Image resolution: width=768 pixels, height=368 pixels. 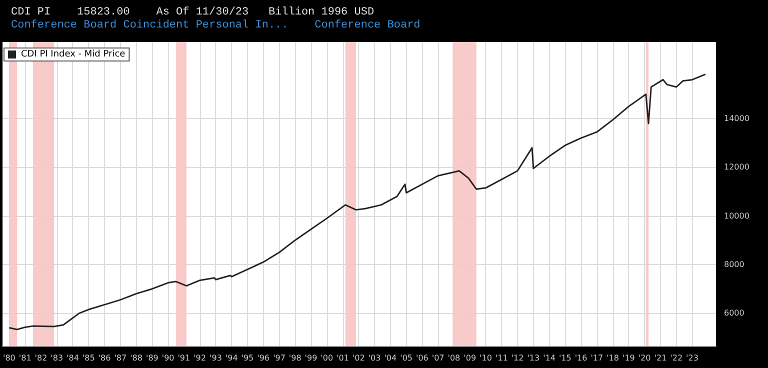 What do you see at coordinates (168, 358) in the screenshot?
I see `x-tick-label: '90` at bounding box center [168, 358].